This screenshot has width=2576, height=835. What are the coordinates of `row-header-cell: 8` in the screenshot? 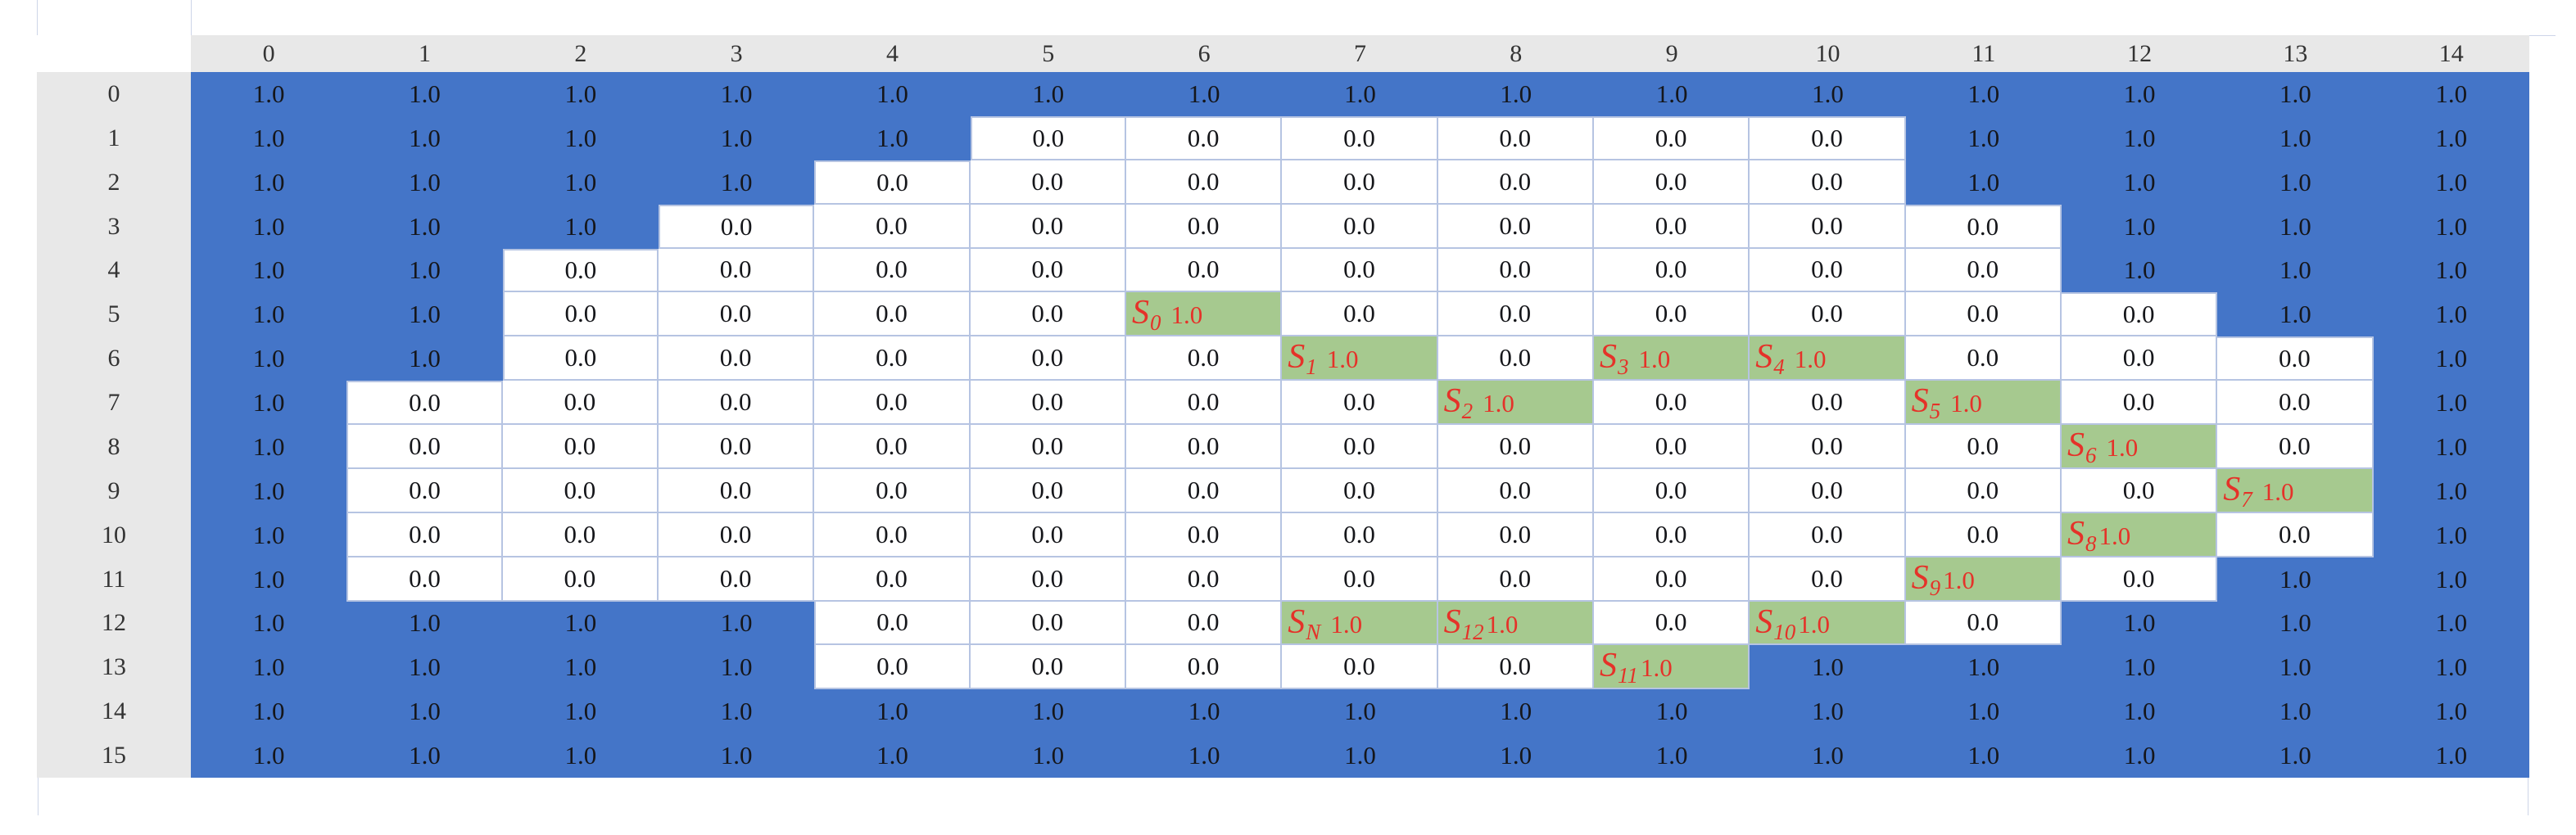 It's located at (114, 447).